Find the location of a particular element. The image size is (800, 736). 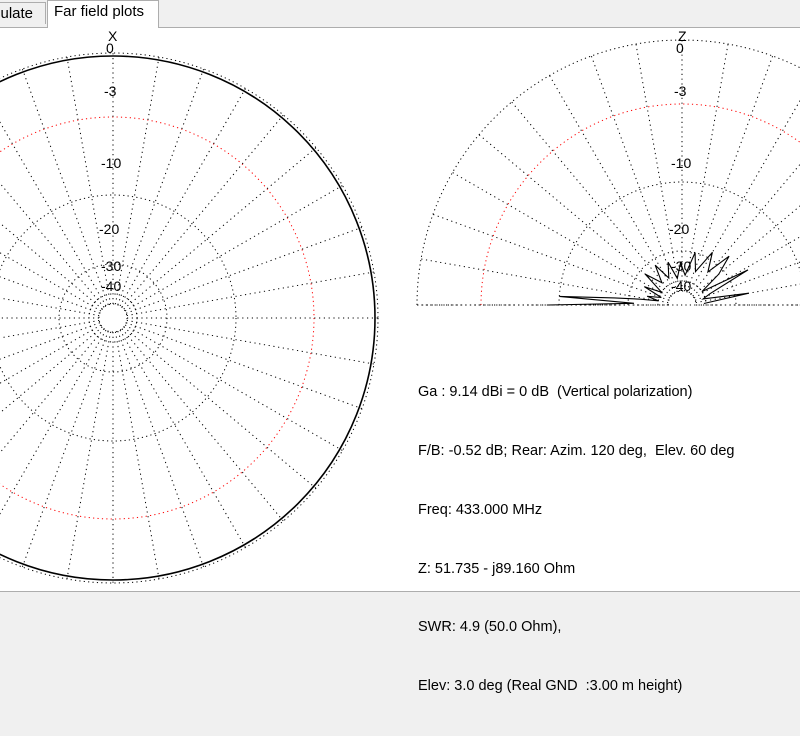

horizontal-ring-label-10: -10 is located at coordinates (111, 163).